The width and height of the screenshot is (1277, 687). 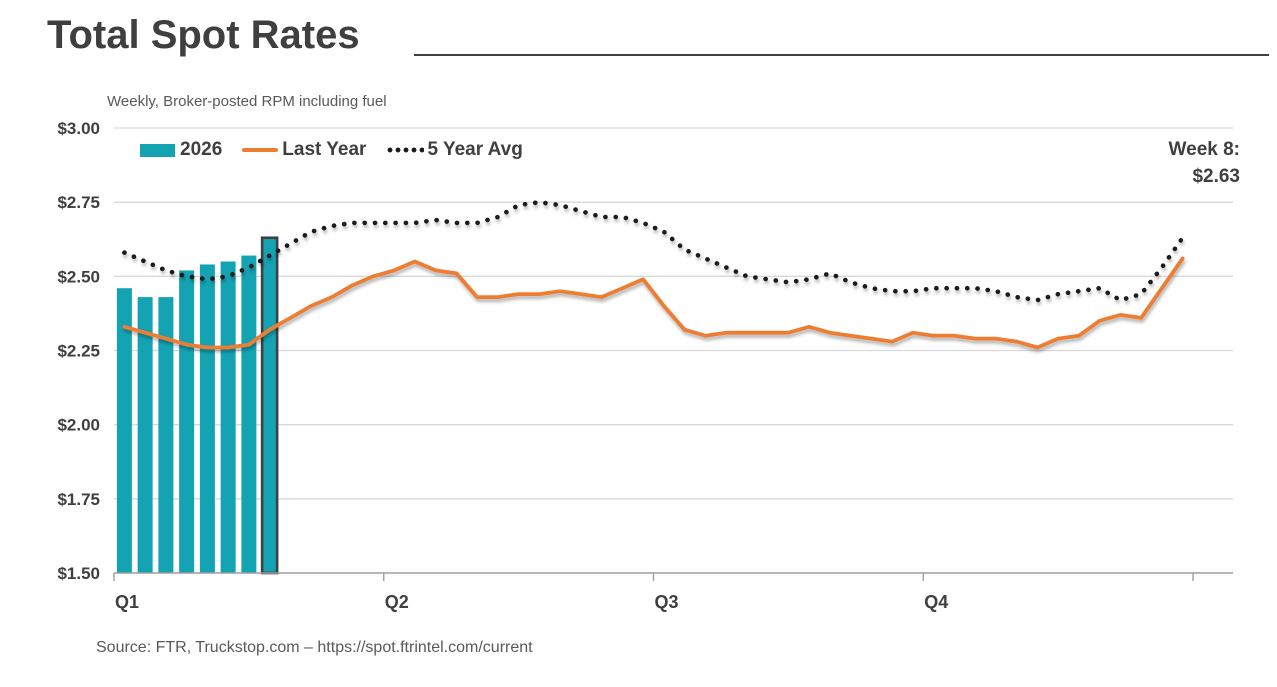 I want to click on legend-item-5-year-avg: 5 Year Avg, so click(x=454, y=150).